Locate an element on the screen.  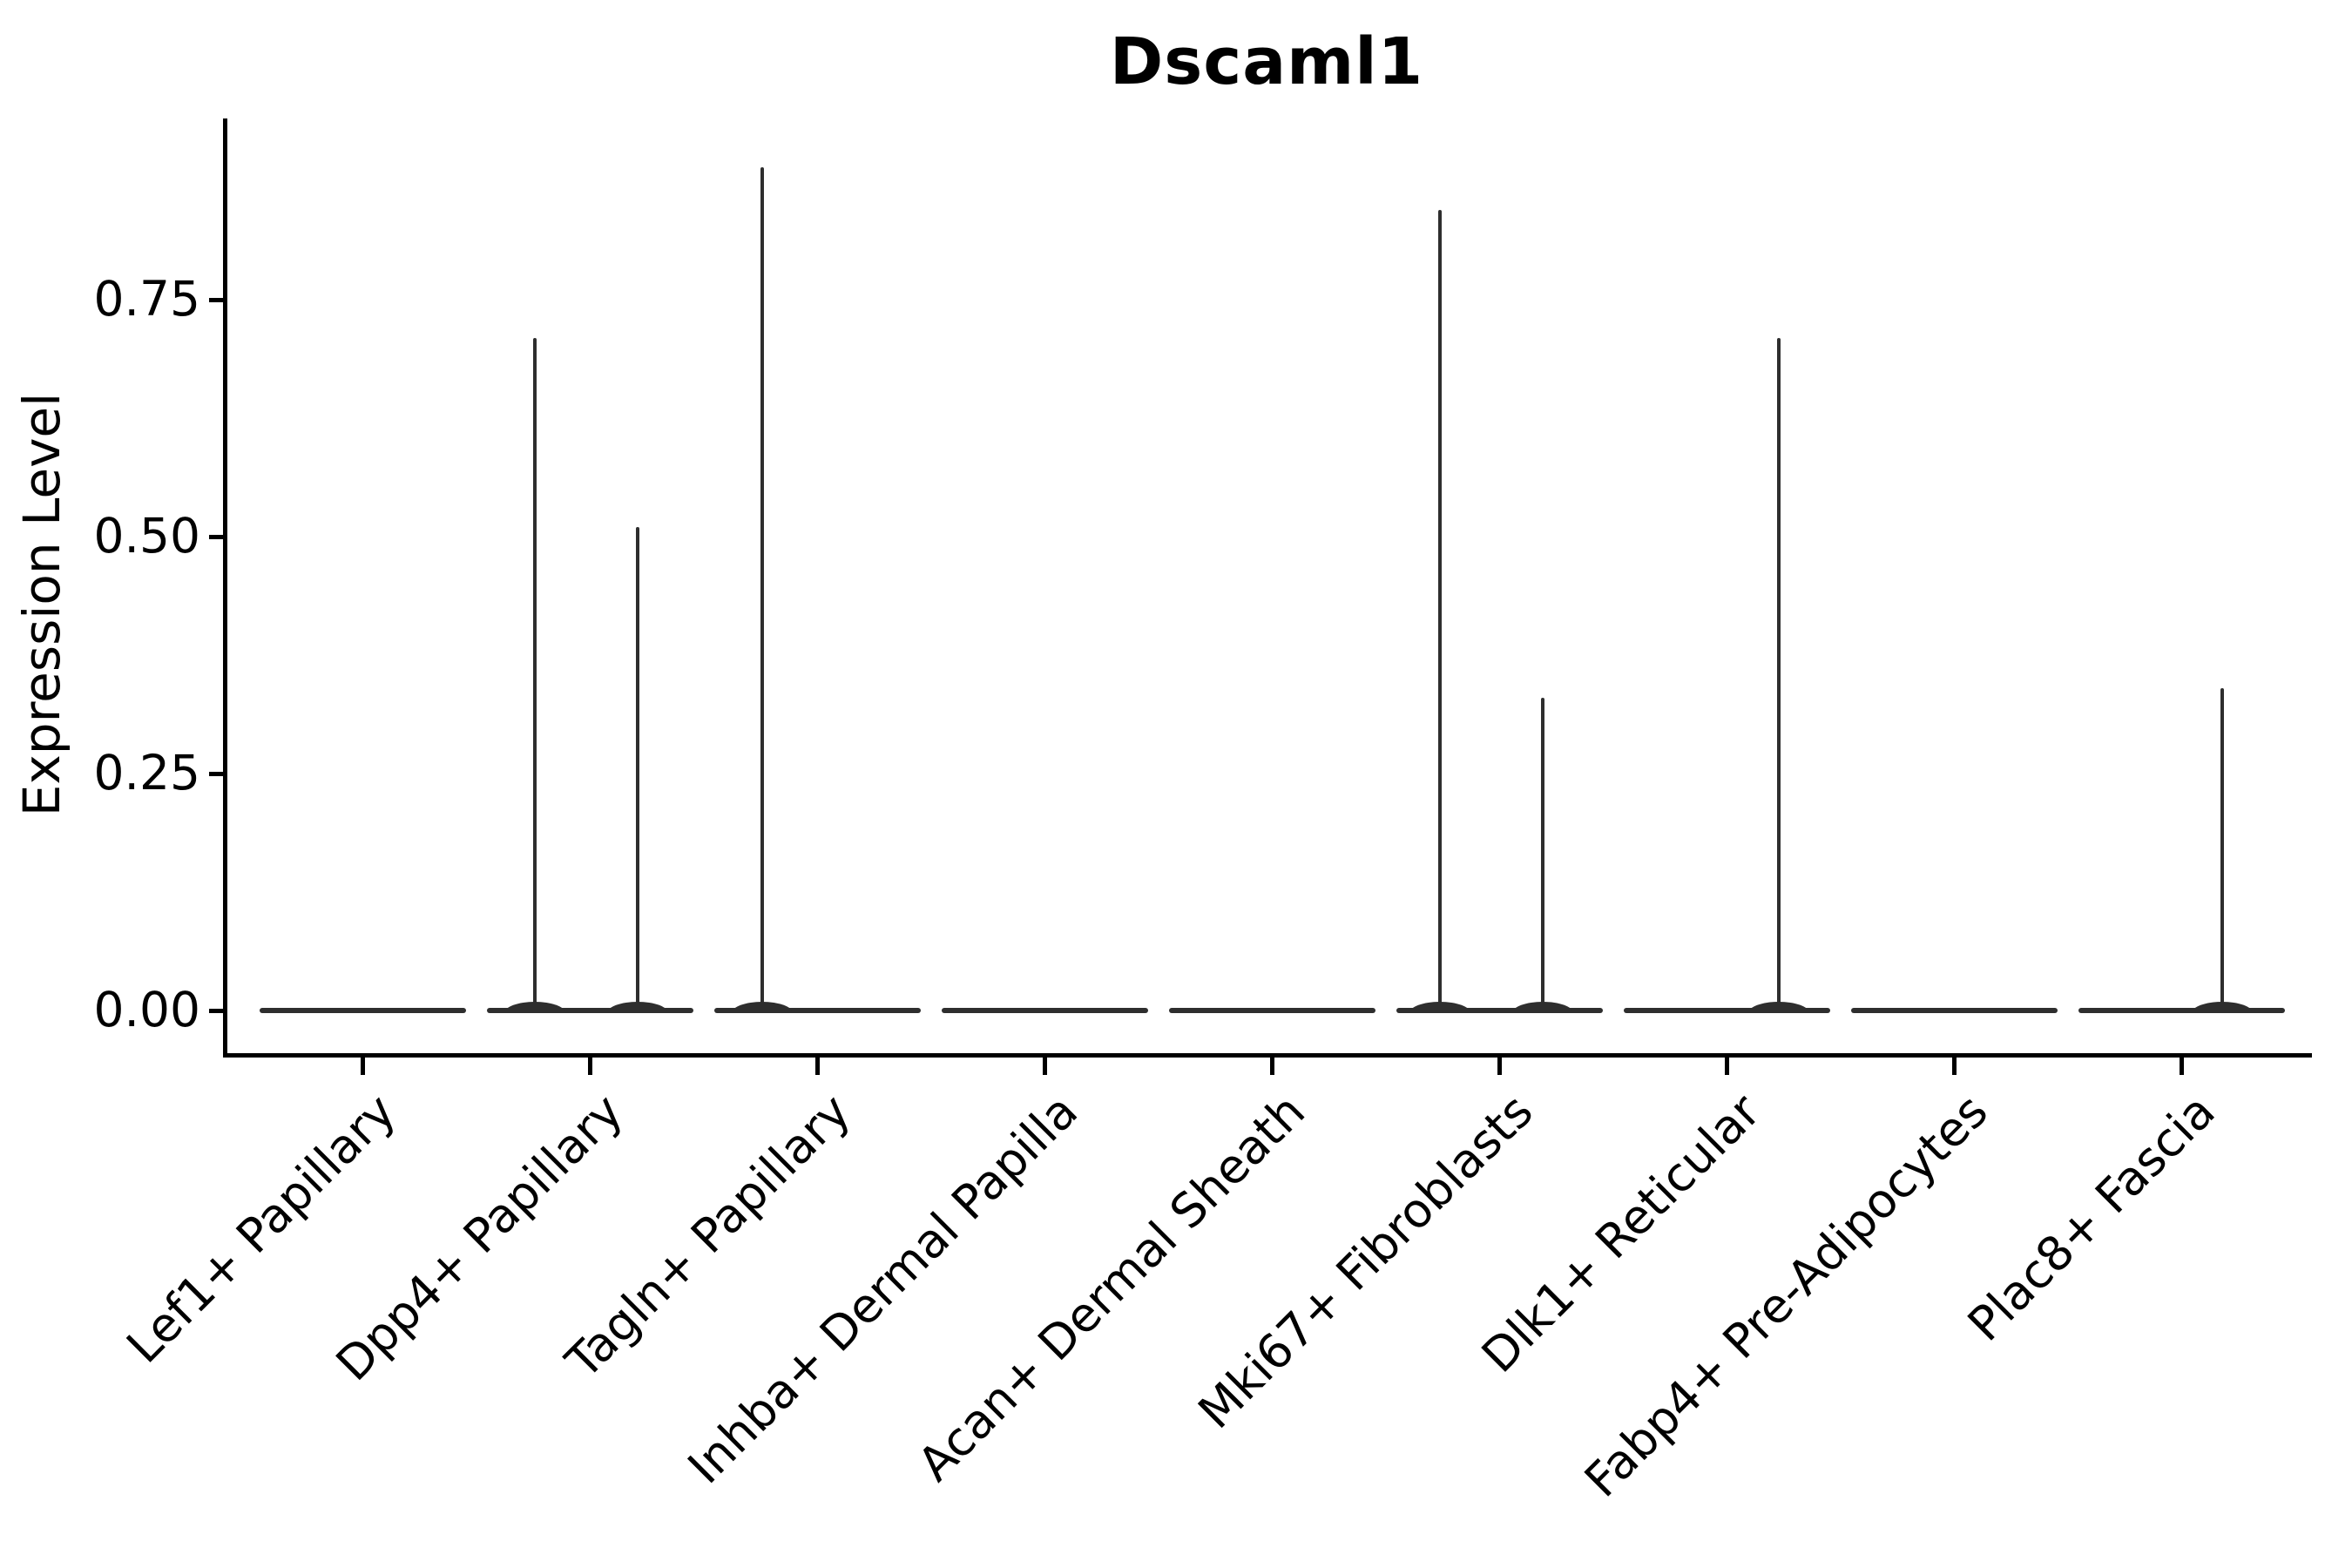
y-tick-label: 0.50 is located at coordinates (146, 536).